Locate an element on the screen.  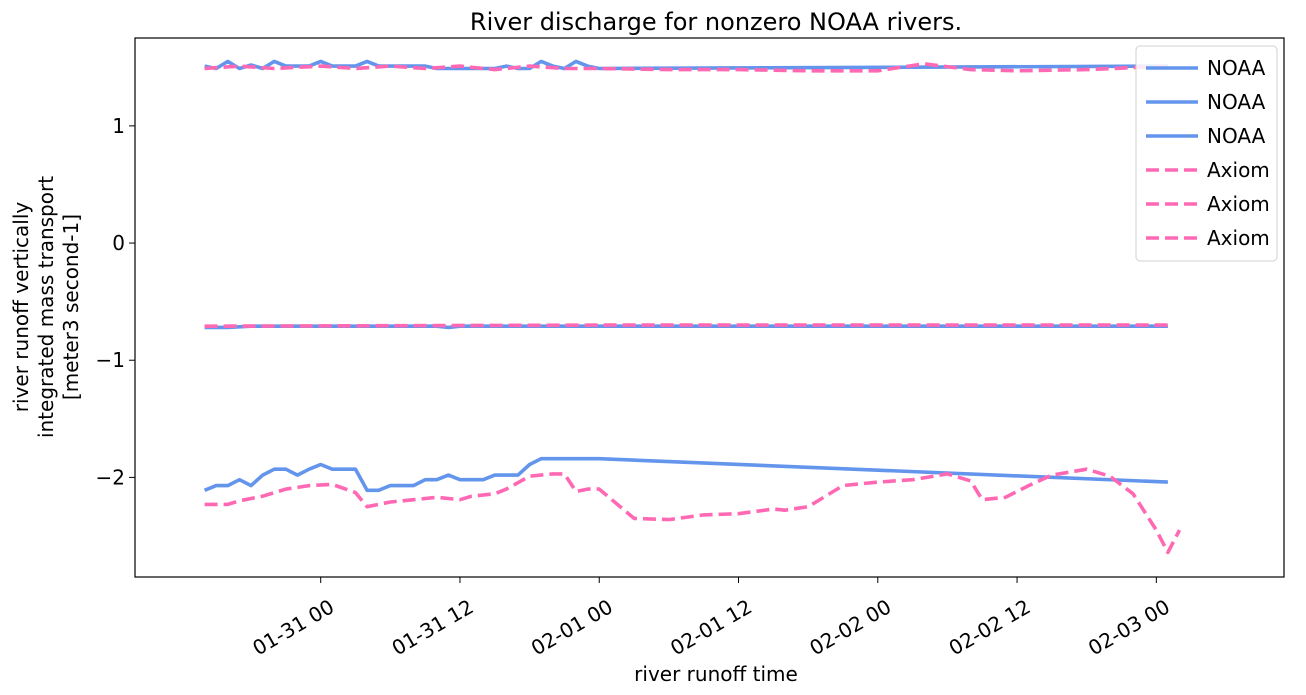
legend-box is located at coordinates (1206, 153).